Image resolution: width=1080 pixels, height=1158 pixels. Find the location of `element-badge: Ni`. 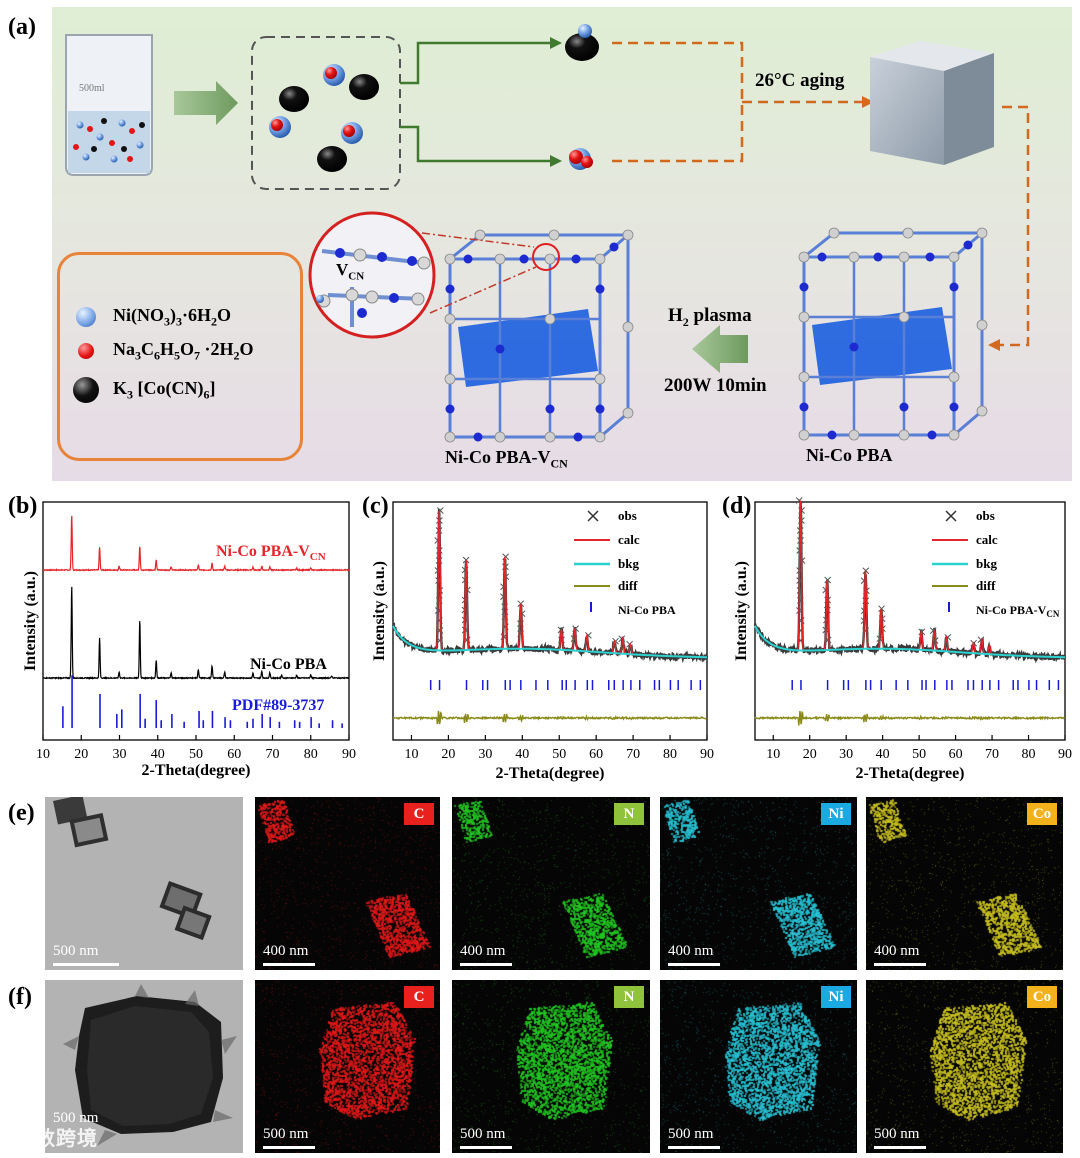

element-badge: Ni is located at coordinates (836, 997).